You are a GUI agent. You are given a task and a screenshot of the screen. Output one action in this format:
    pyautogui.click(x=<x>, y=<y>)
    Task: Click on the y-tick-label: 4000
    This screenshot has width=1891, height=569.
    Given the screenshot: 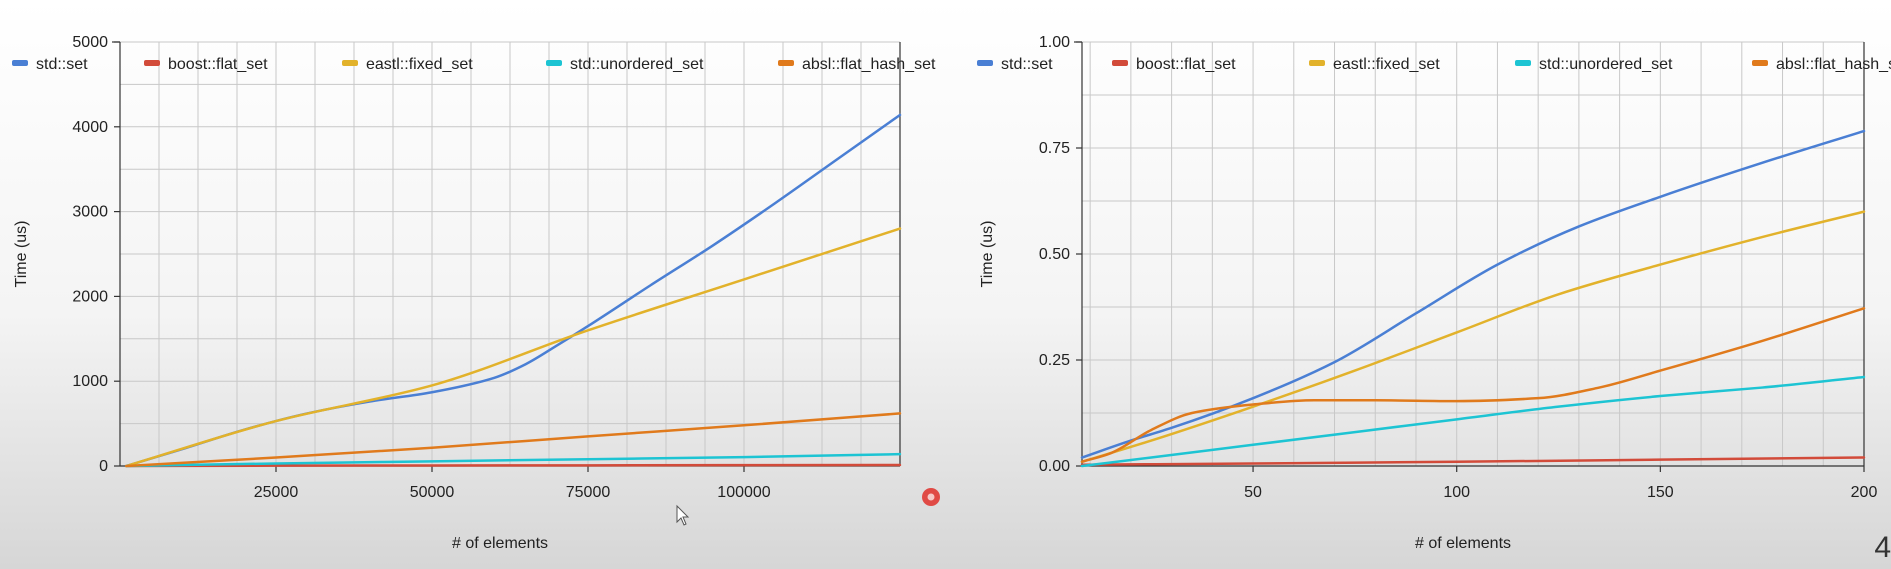 What is the action you would take?
    pyautogui.click(x=90, y=127)
    